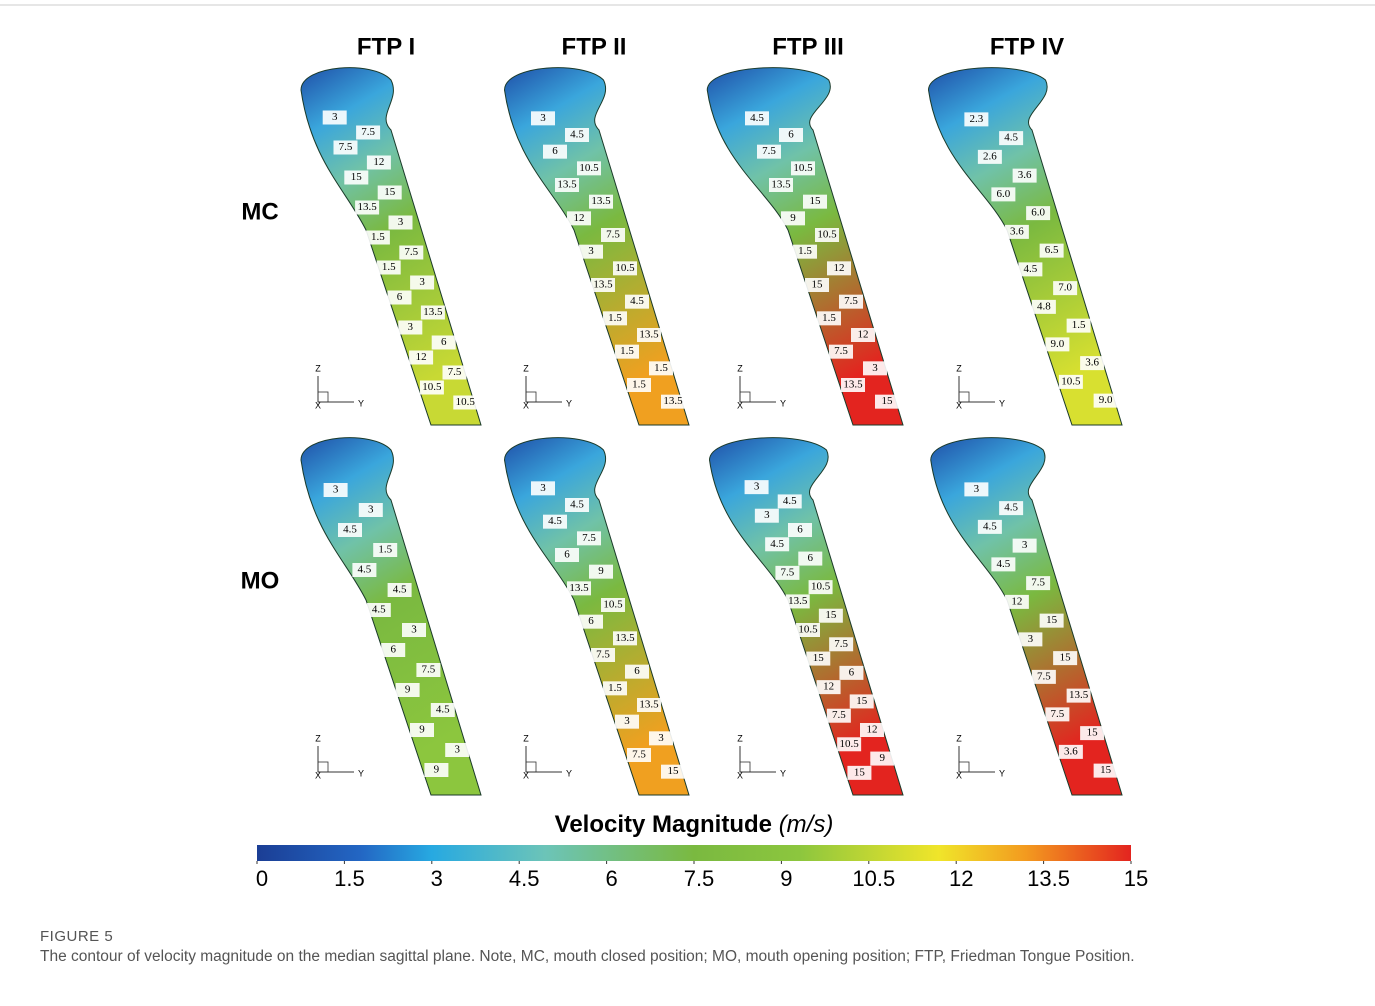 This screenshot has width=1375, height=1006. I want to click on colorbar-tick-label: 10.5, so click(873, 878).